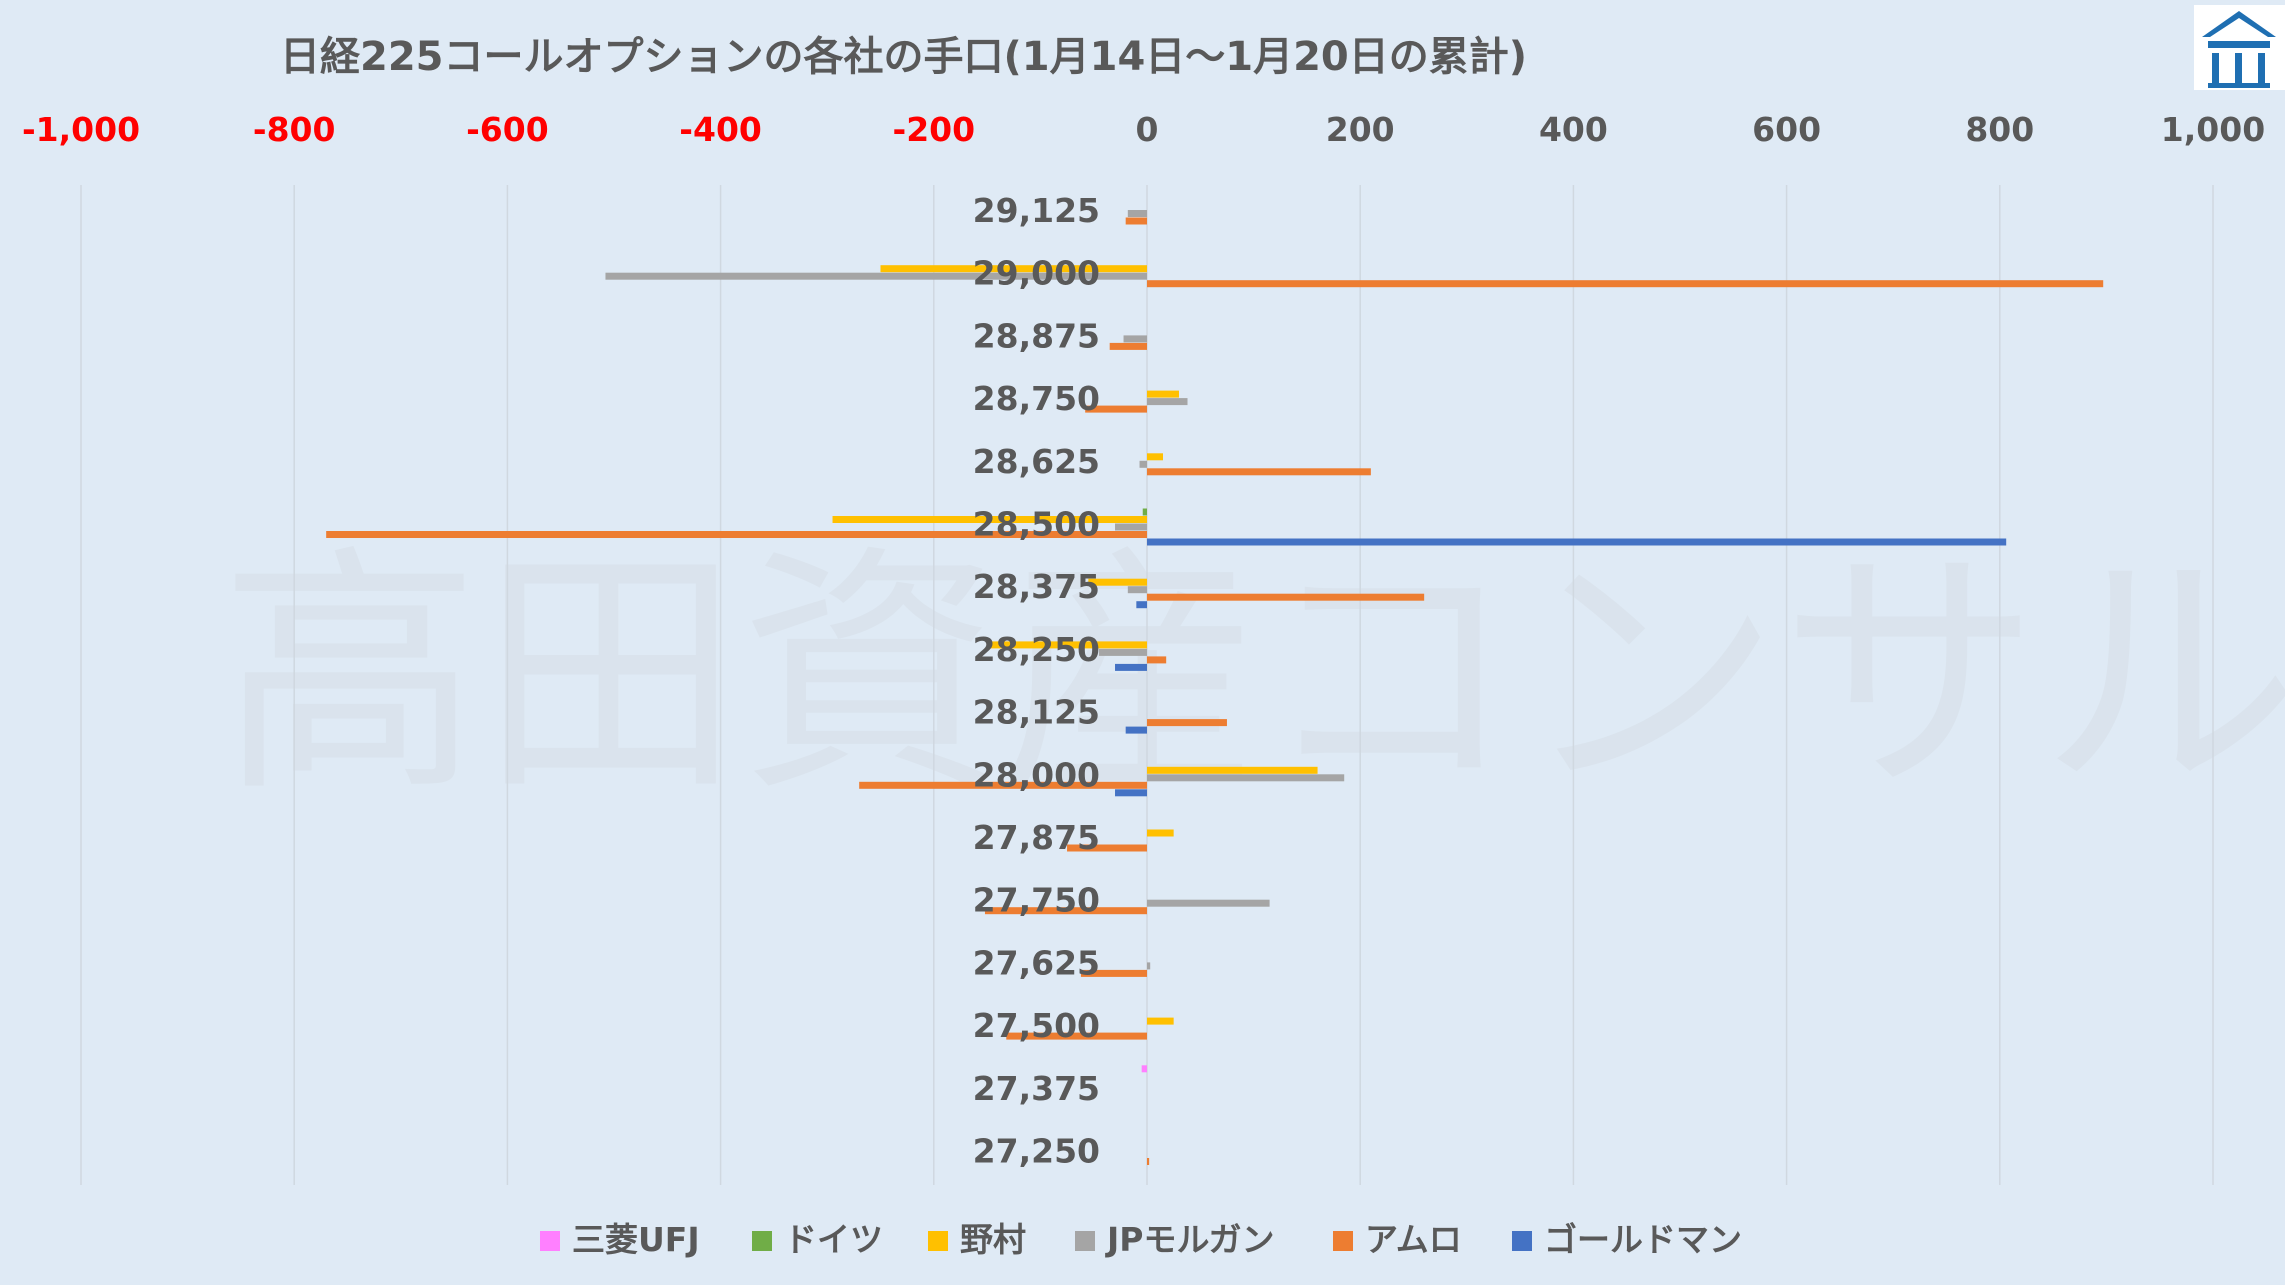  Describe the element at coordinates (1036, 335) in the screenshot. I see `category-label: 28,875` at that location.